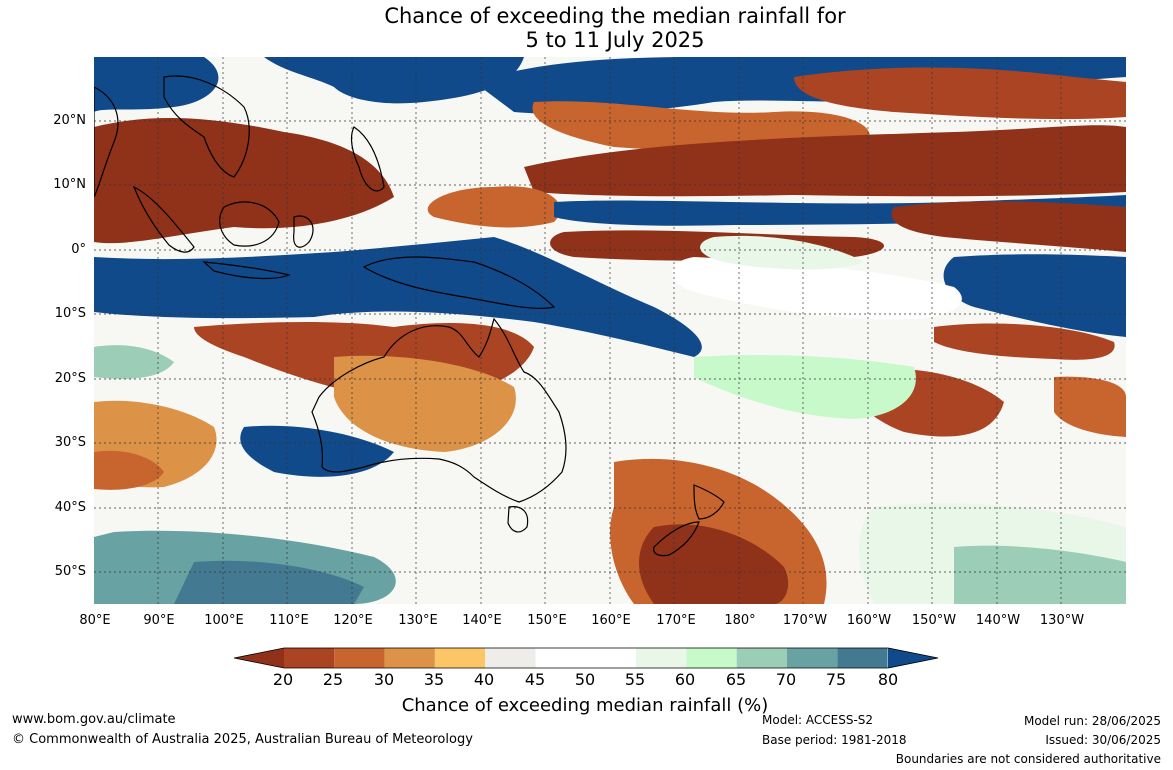 The height and width of the screenshot is (770, 1173). I want to click on lon-label: 80°E, so click(95, 620).